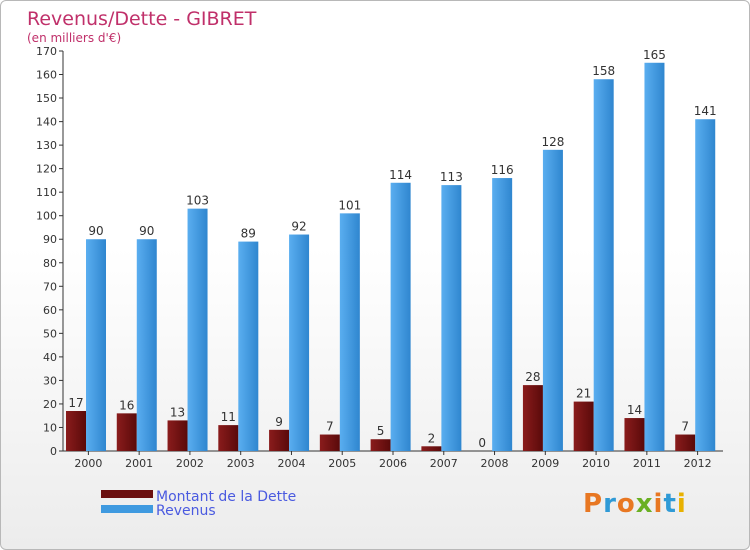  What do you see at coordinates (50, 310) in the screenshot?
I see `y-tick-label: 60` at bounding box center [50, 310].